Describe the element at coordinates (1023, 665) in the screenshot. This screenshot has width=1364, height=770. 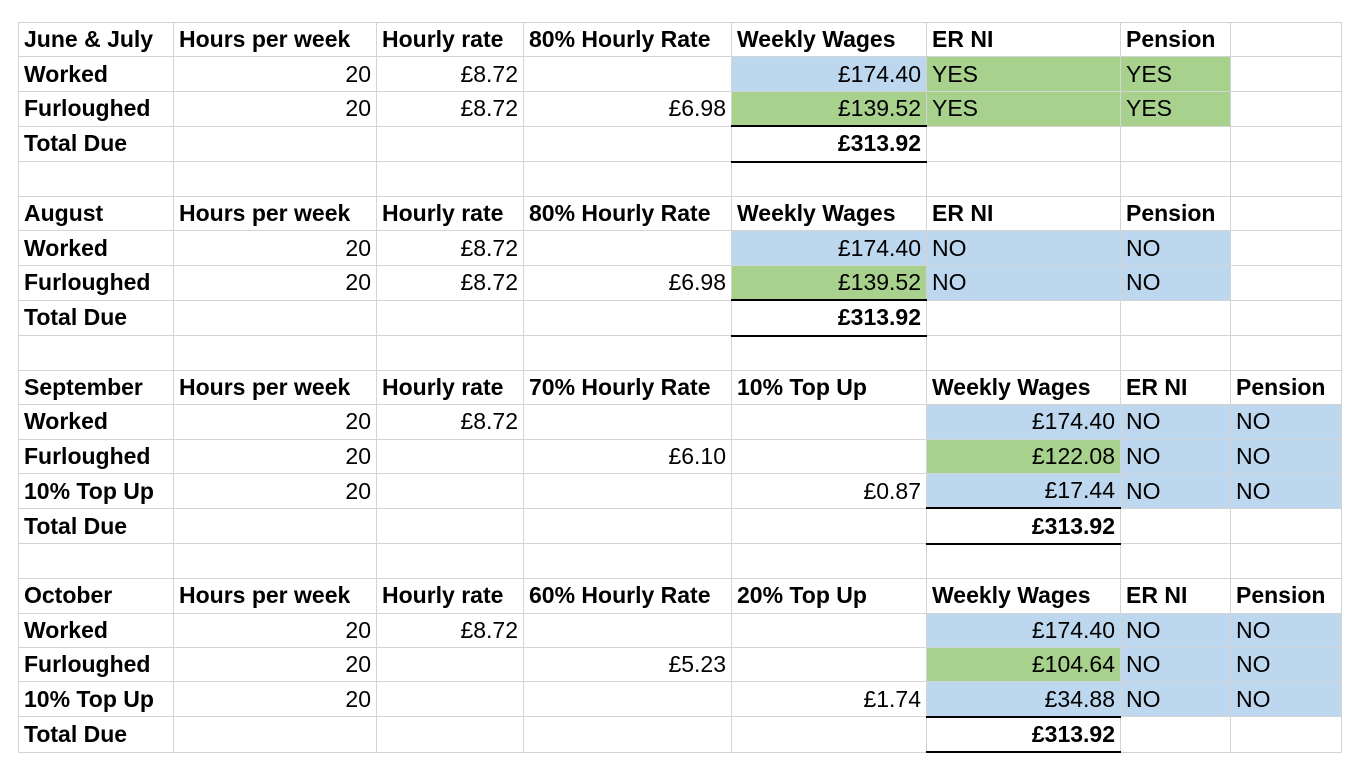
I see `data-cell: £104.64` at that location.